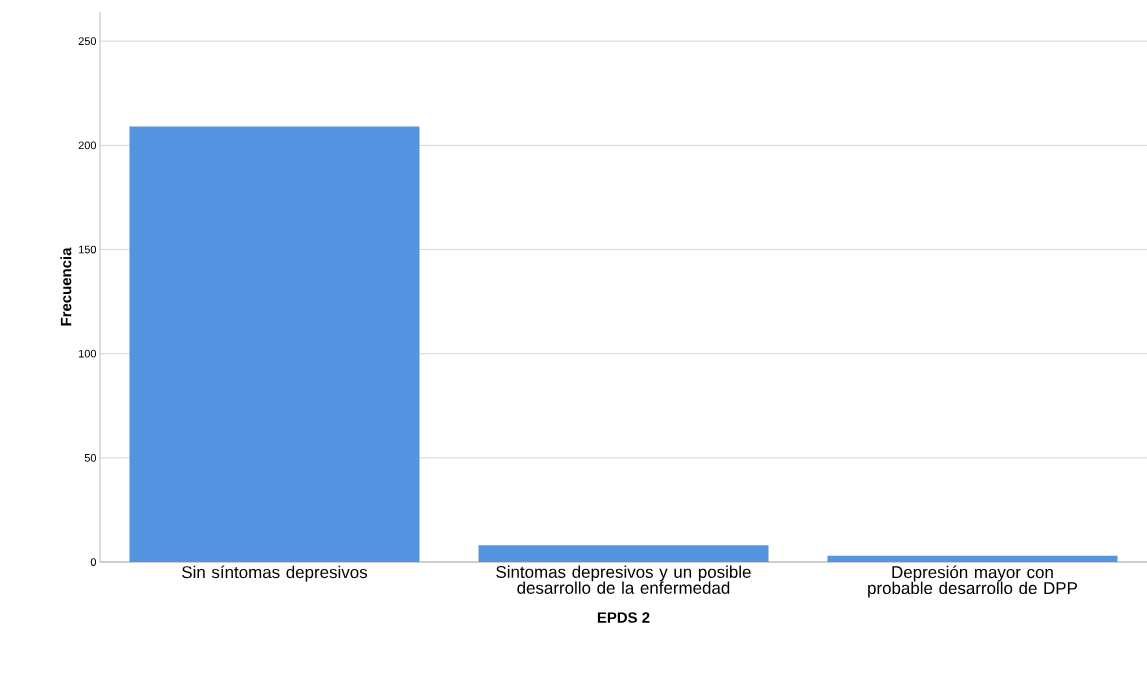 The width and height of the screenshot is (1147, 679). What do you see at coordinates (275, 573) in the screenshot?
I see `x-tick-label: Sin síntomas depresivos` at bounding box center [275, 573].